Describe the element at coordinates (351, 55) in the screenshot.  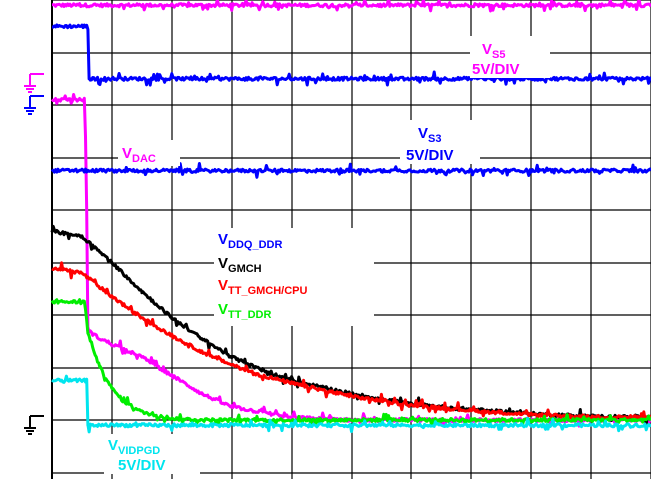
I see `trace-vs3` at that location.